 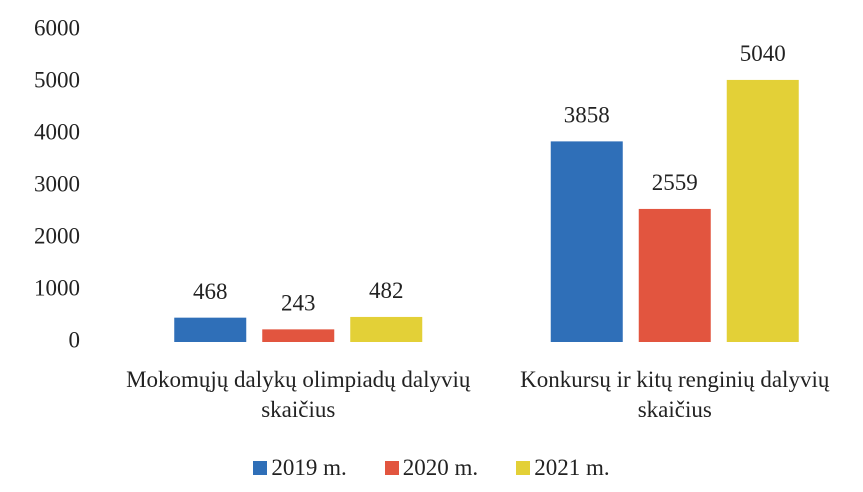 What do you see at coordinates (210, 291) in the screenshot?
I see `value-label: 468` at bounding box center [210, 291].